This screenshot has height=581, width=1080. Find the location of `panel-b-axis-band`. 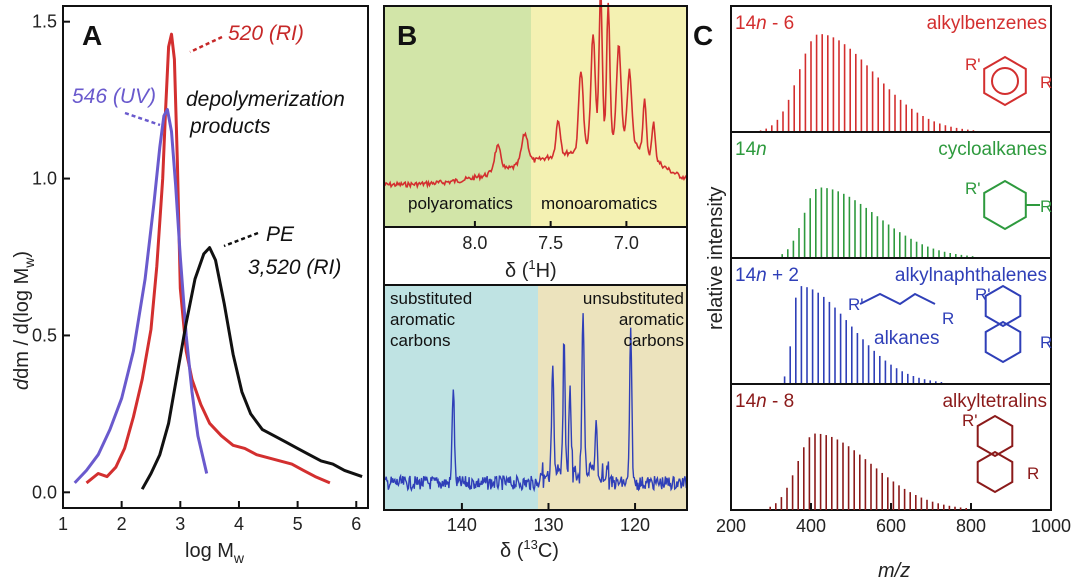

panel-b-axis-band is located at coordinates (535, 256).